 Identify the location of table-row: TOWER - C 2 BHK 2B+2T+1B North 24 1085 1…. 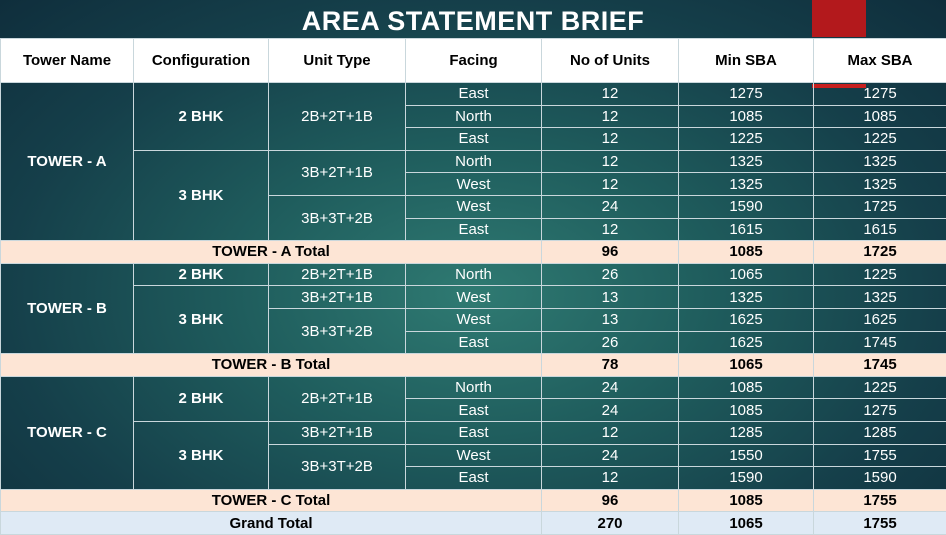
(473, 387).